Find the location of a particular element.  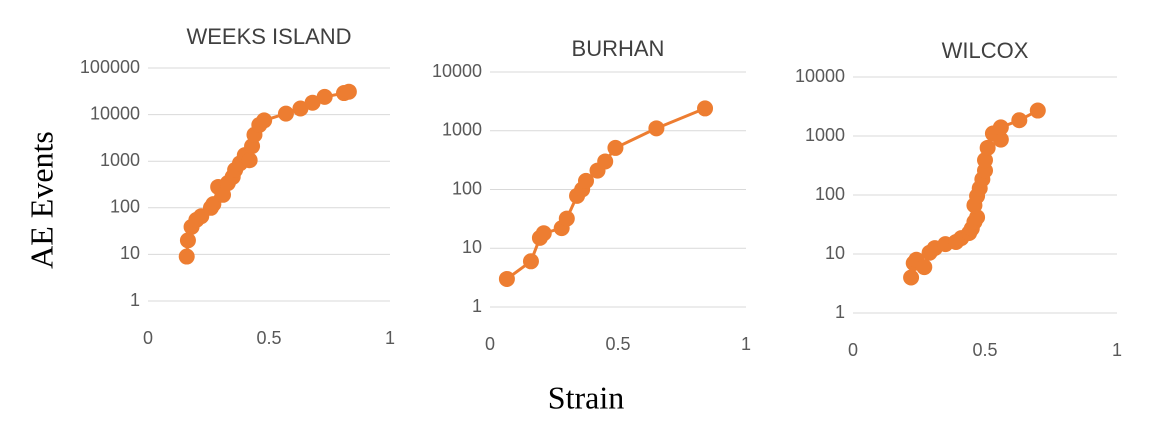

x-axis-label: Strain is located at coordinates (586, 397).